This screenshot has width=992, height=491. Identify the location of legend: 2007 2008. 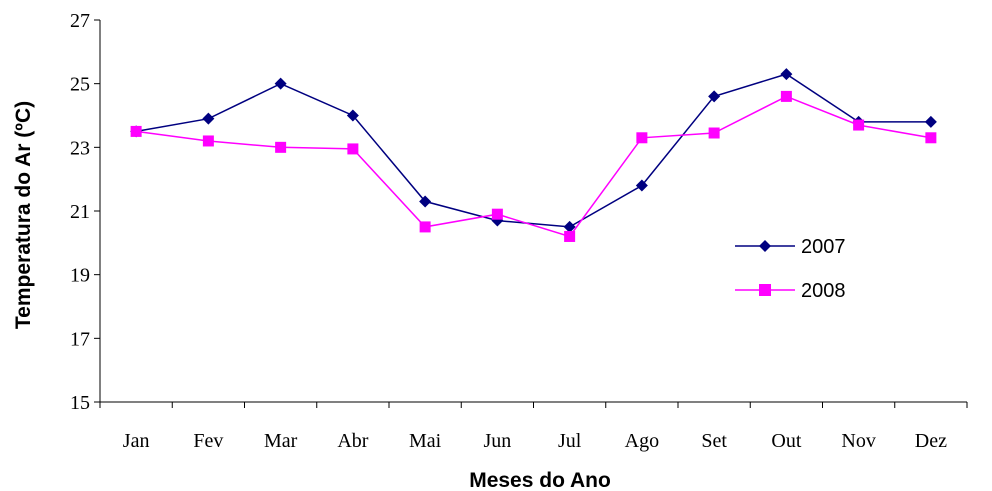
(790, 269).